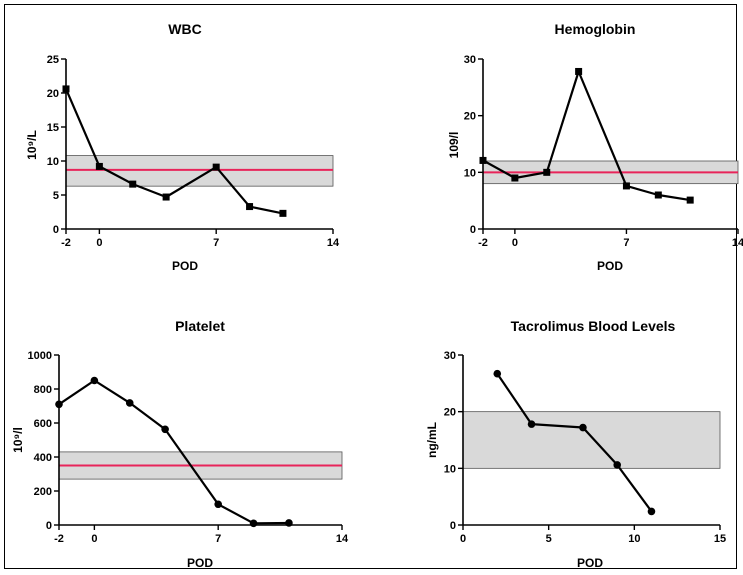 Image resolution: width=743 pixels, height=575 pixels. I want to click on wbc-reference-band, so click(199, 171).